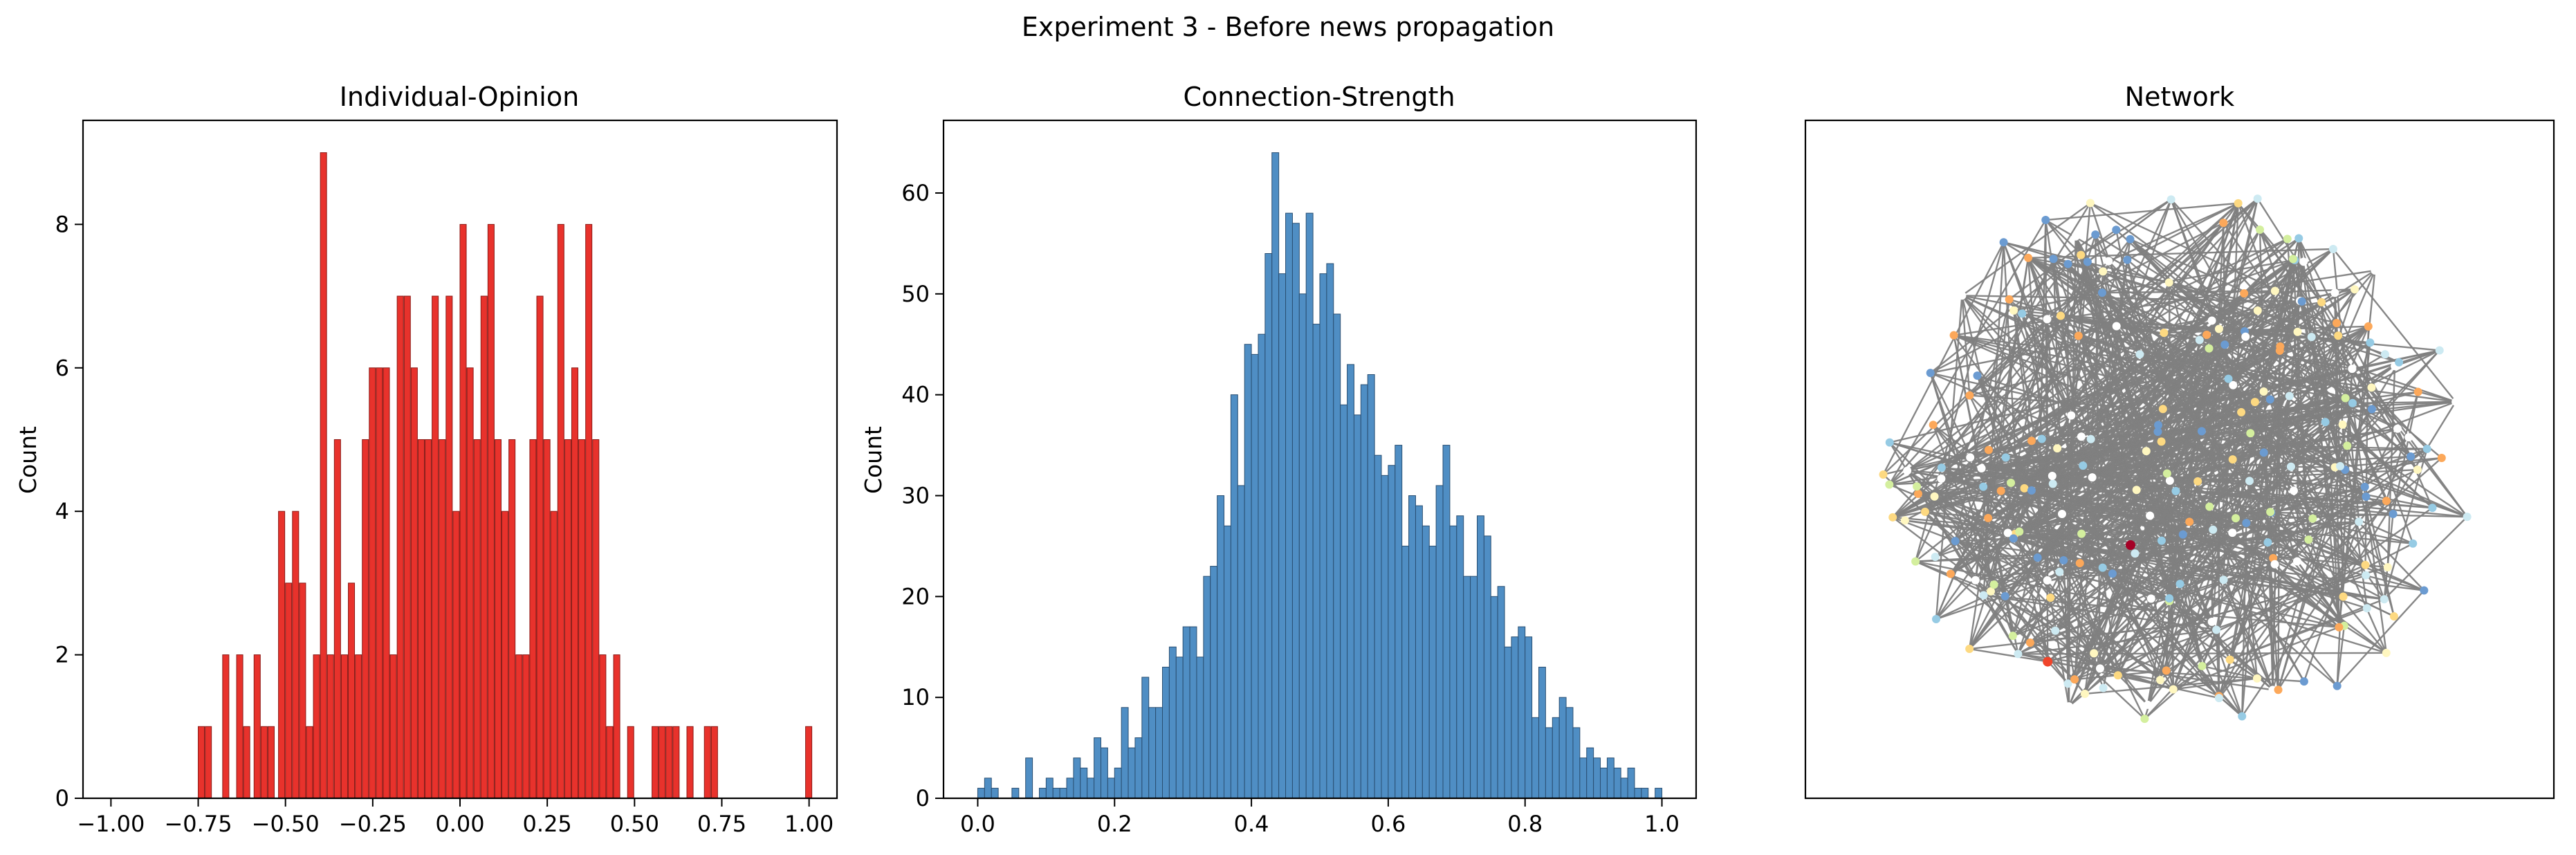  I want to click on strength-xtick-label: 0.6, so click(1388, 824).